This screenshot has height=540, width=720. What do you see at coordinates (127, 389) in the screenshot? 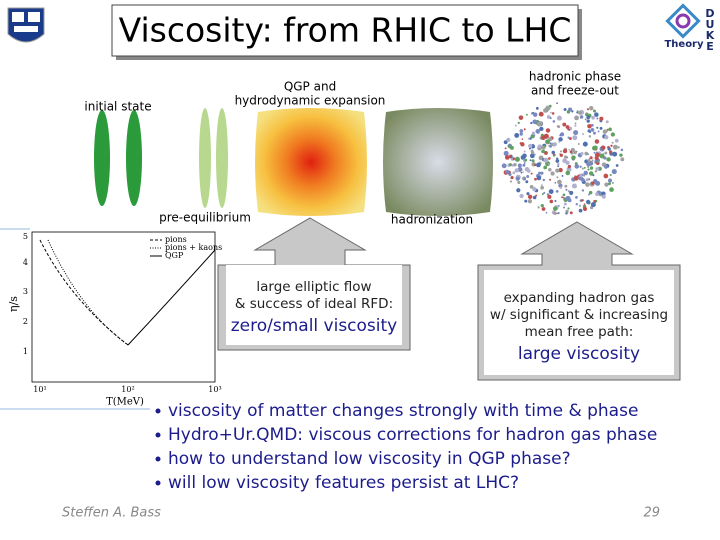
I see `x-tick-label: 10²` at bounding box center [127, 389].